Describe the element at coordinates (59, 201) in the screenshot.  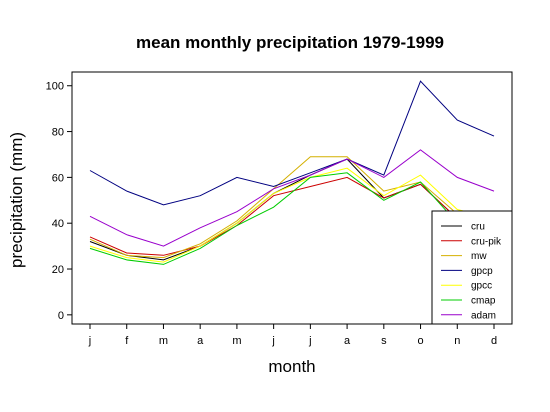
I see `y-axis: 0 20 40 60 80 100` at that location.